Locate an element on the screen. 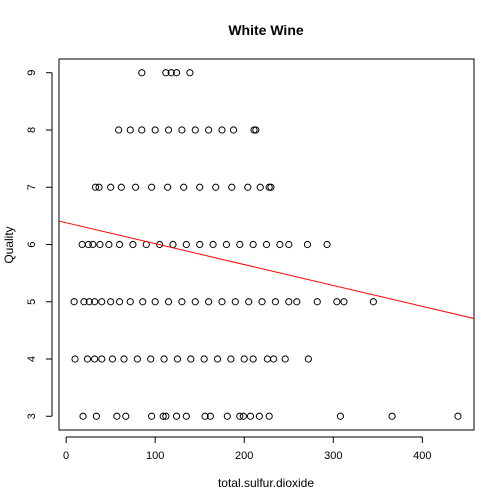 The image size is (504, 504). y-tick-label: 5 is located at coordinates (32, 302).